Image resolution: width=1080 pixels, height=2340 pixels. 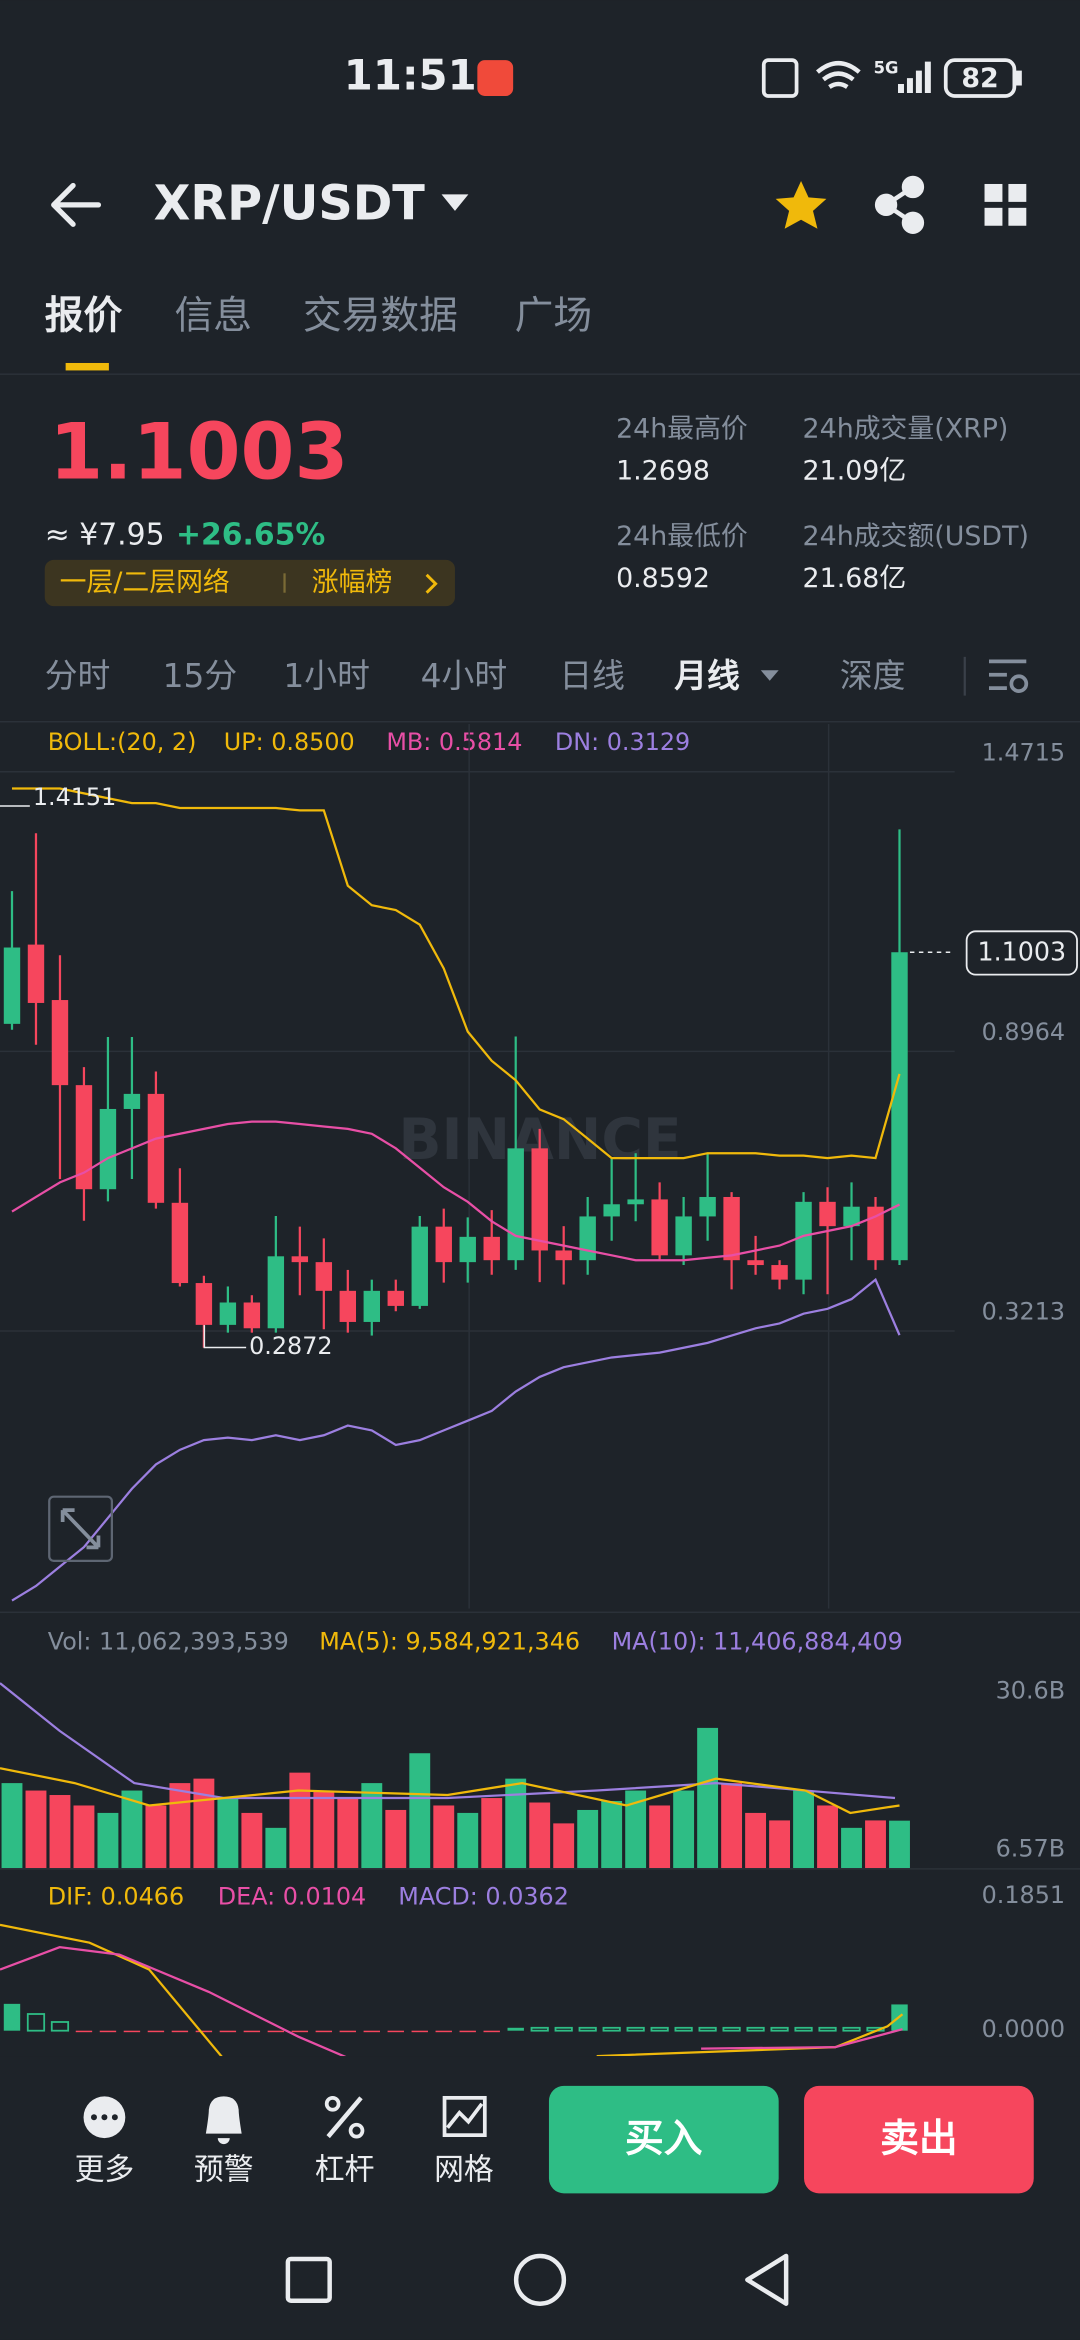 I want to click on tag-separator, so click(x=284, y=583).